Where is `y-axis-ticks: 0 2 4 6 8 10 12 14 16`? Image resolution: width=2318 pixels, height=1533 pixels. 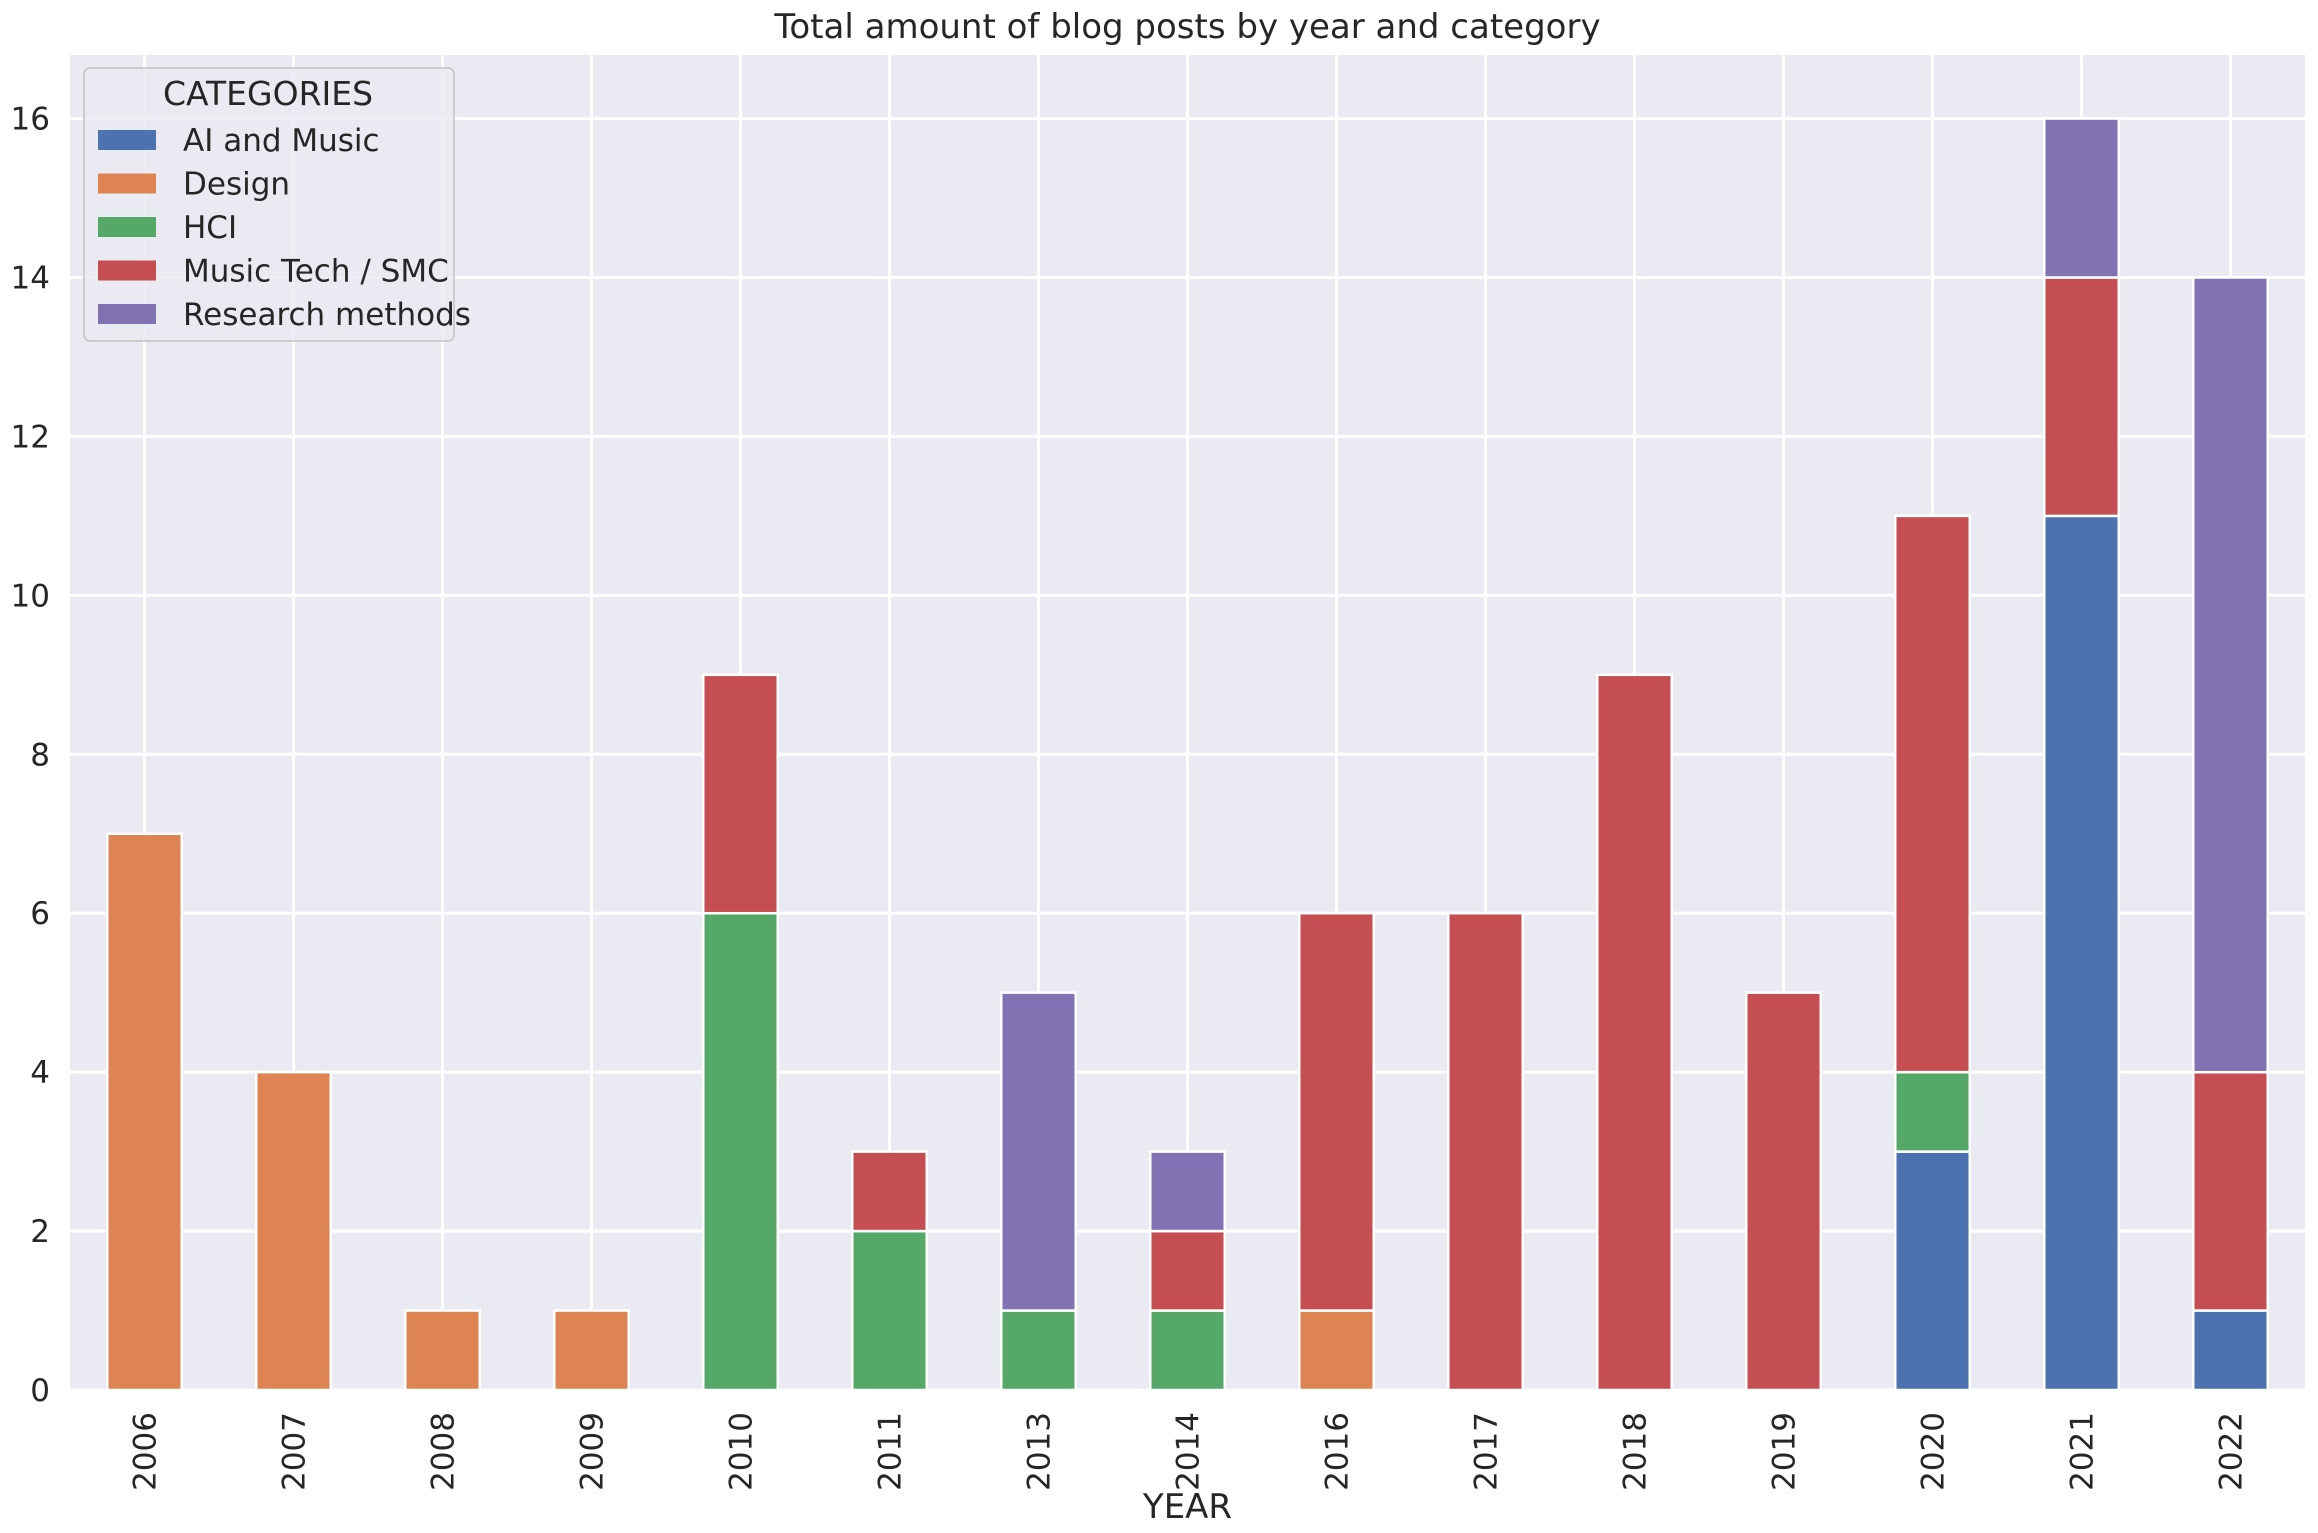
y-axis-ticks: 0 2 4 6 8 10 12 14 16 is located at coordinates (30, 755).